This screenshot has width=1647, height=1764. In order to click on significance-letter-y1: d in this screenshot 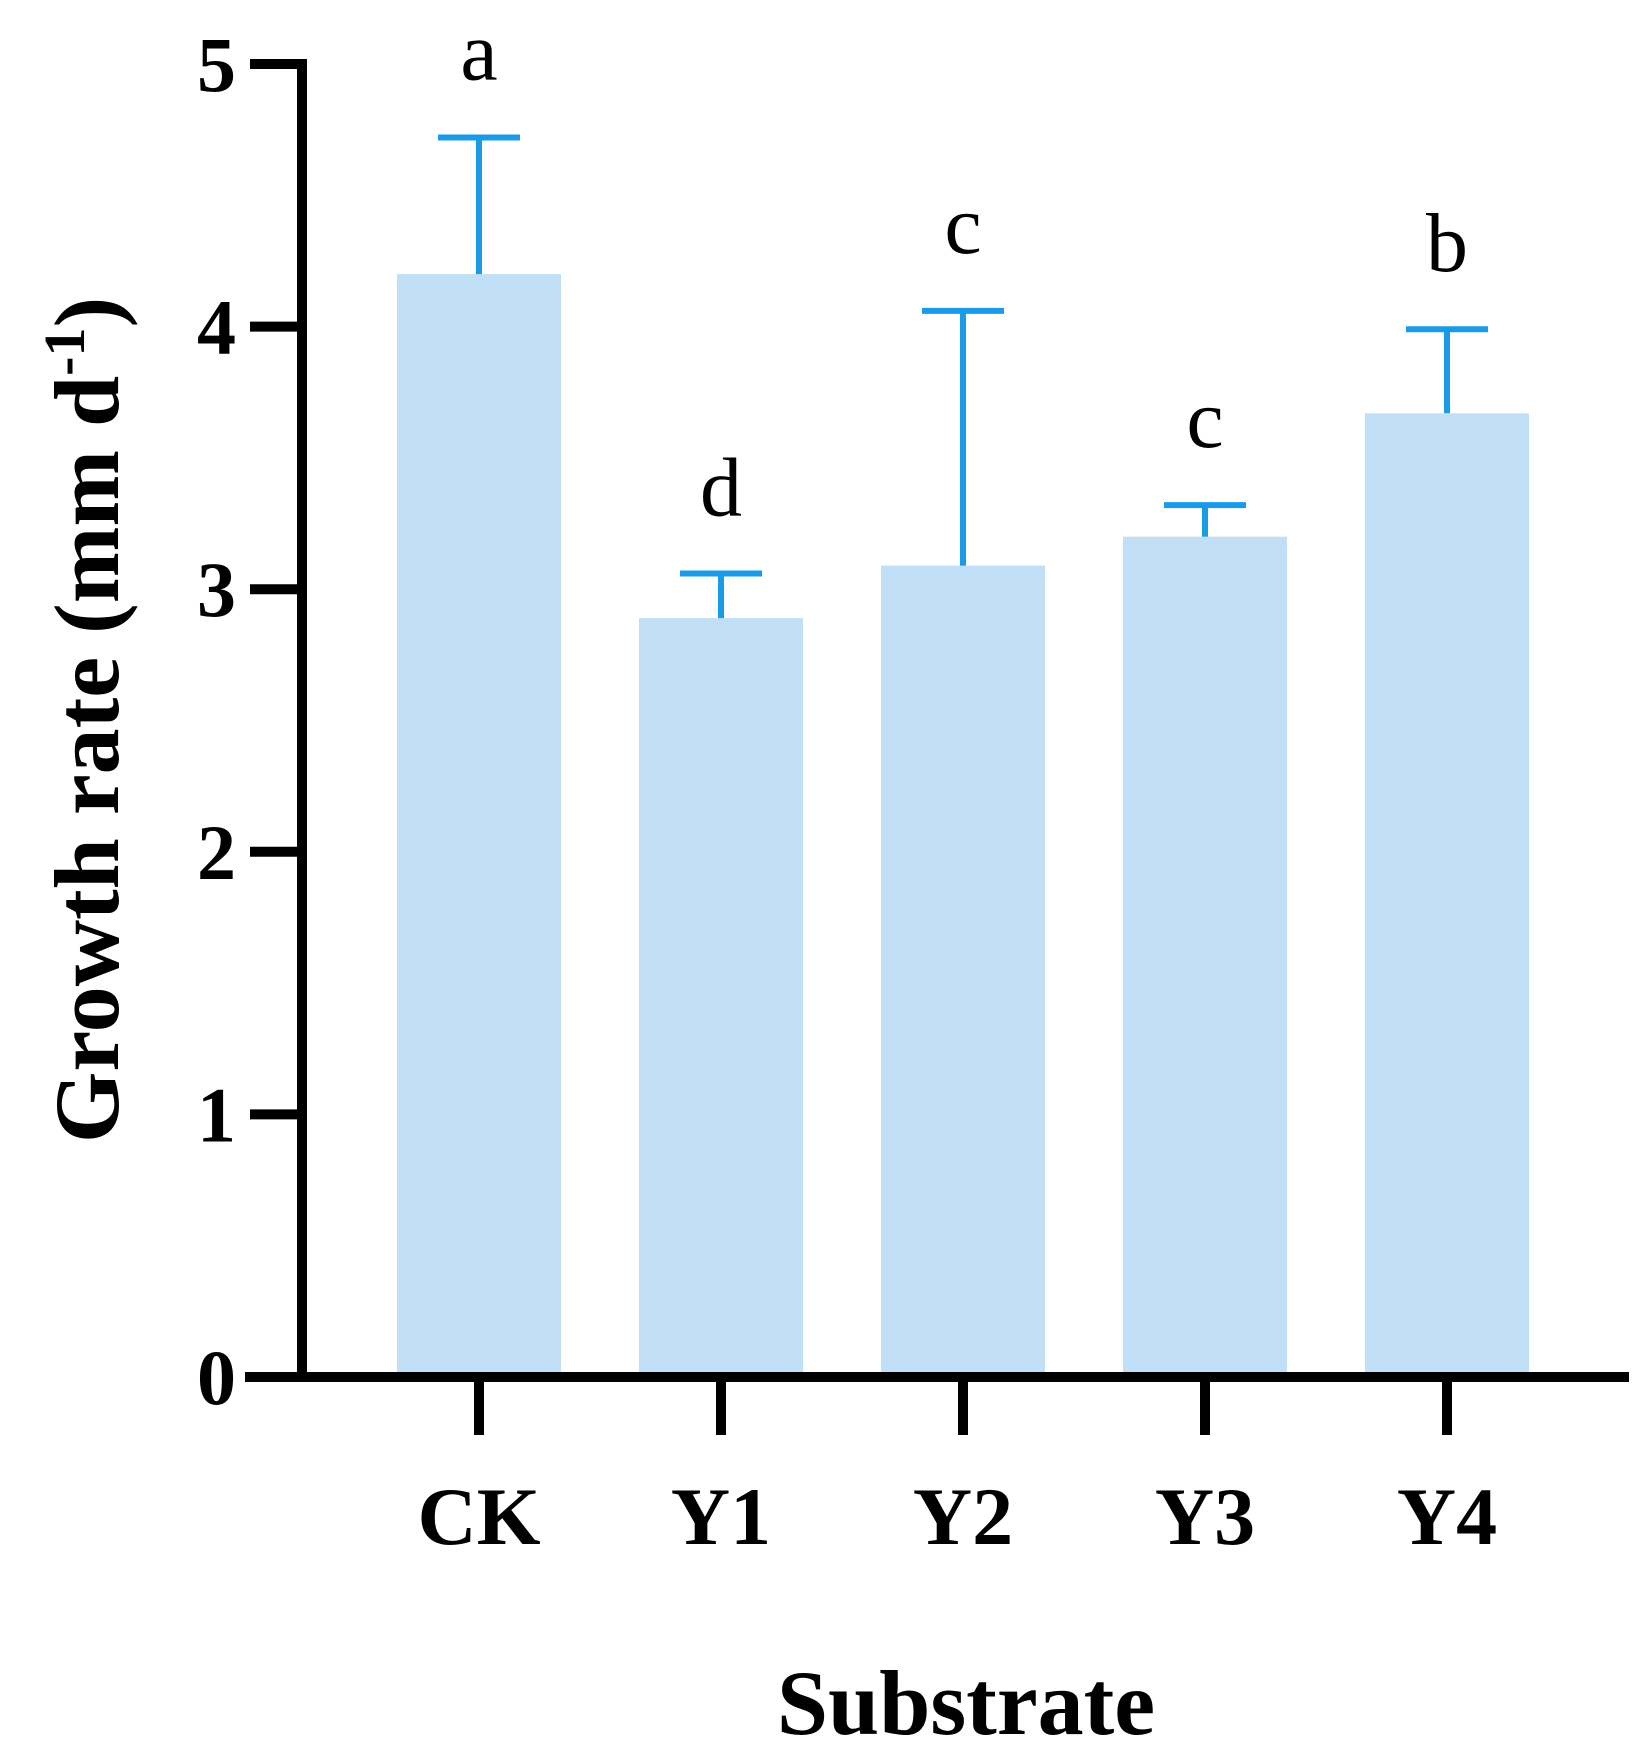, I will do `click(721, 487)`.